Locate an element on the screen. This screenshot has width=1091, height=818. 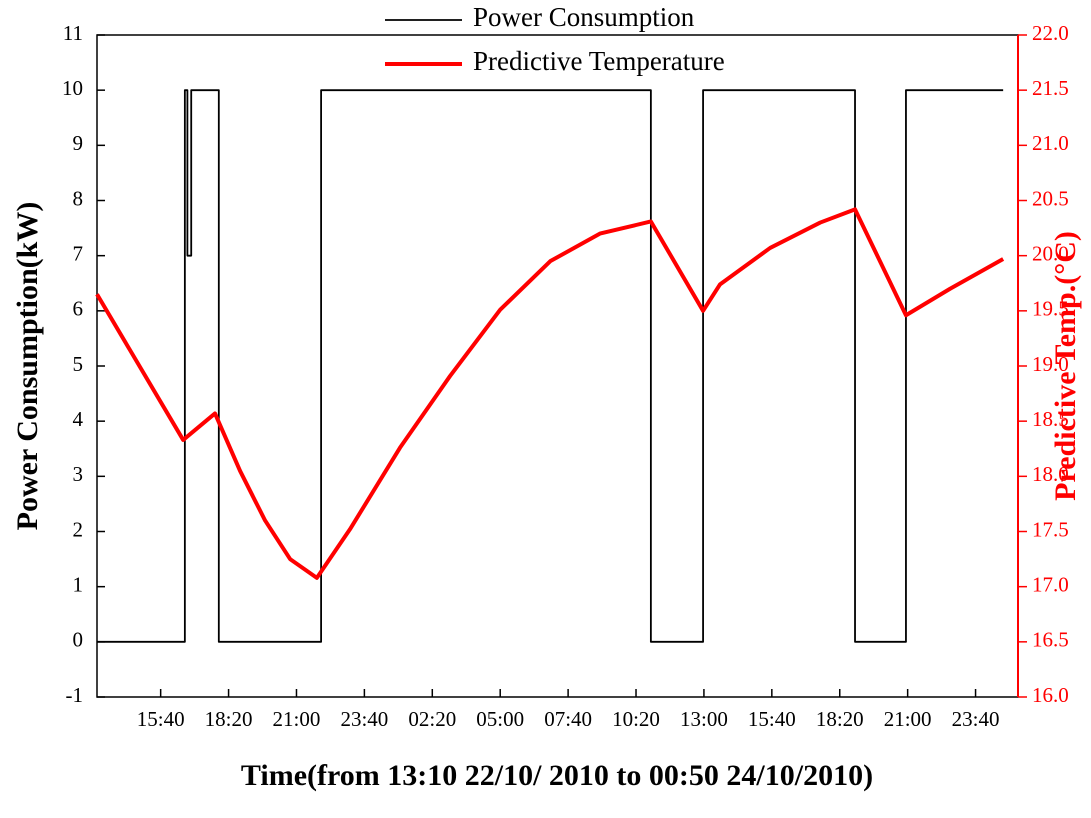
y-tick-label: 3 is located at coordinates (78, 474).